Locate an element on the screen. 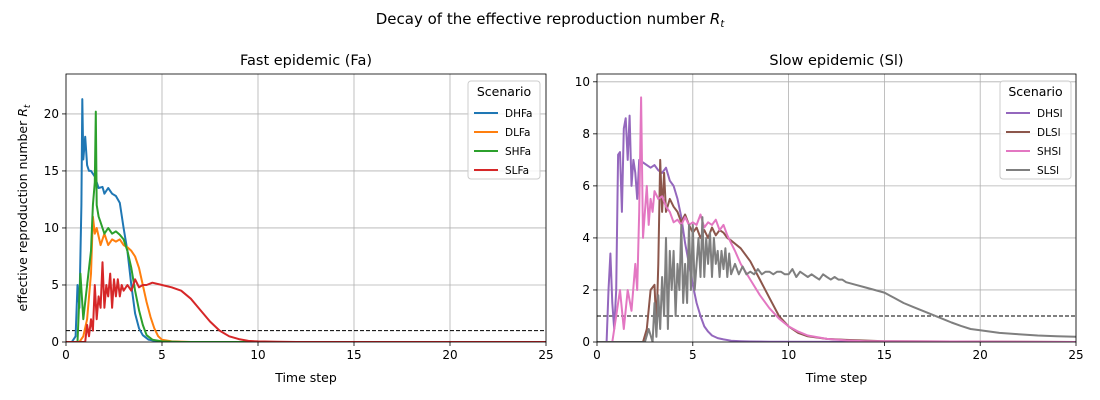 The width and height of the screenshot is (1100, 400). chart-0-x-axis-label: Time step is located at coordinates (305, 377).